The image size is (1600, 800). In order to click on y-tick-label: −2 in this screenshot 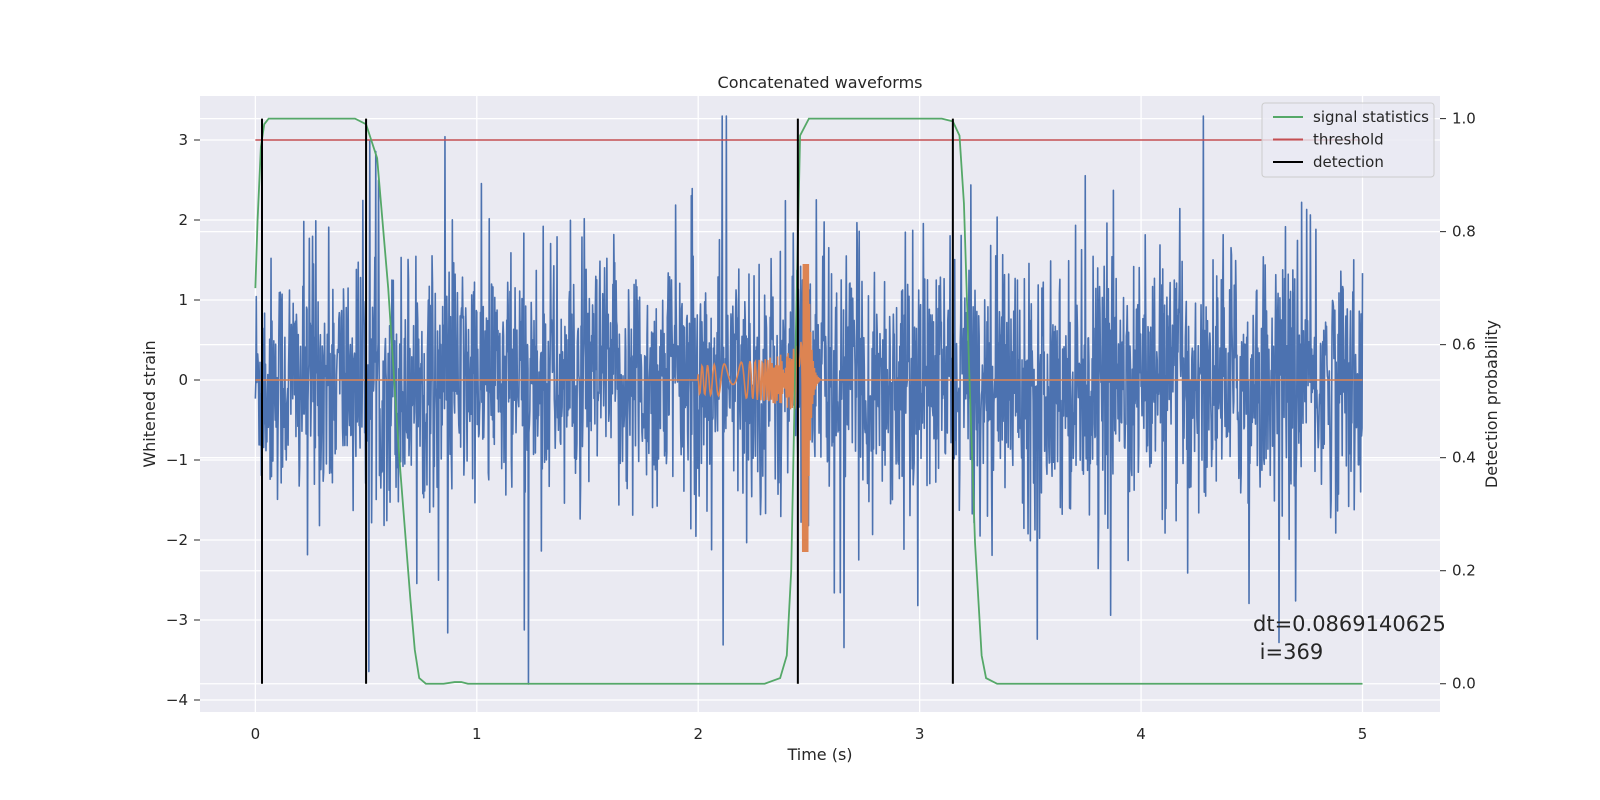, I will do `click(177, 540)`.